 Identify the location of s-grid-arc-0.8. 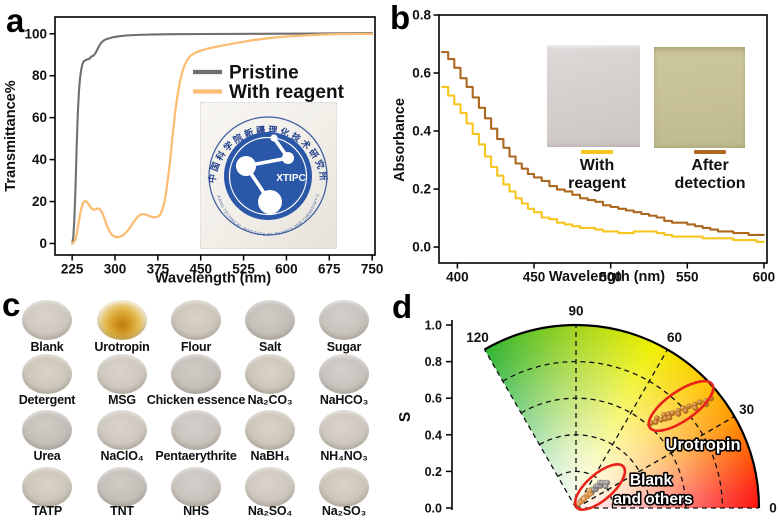
(613, 434).